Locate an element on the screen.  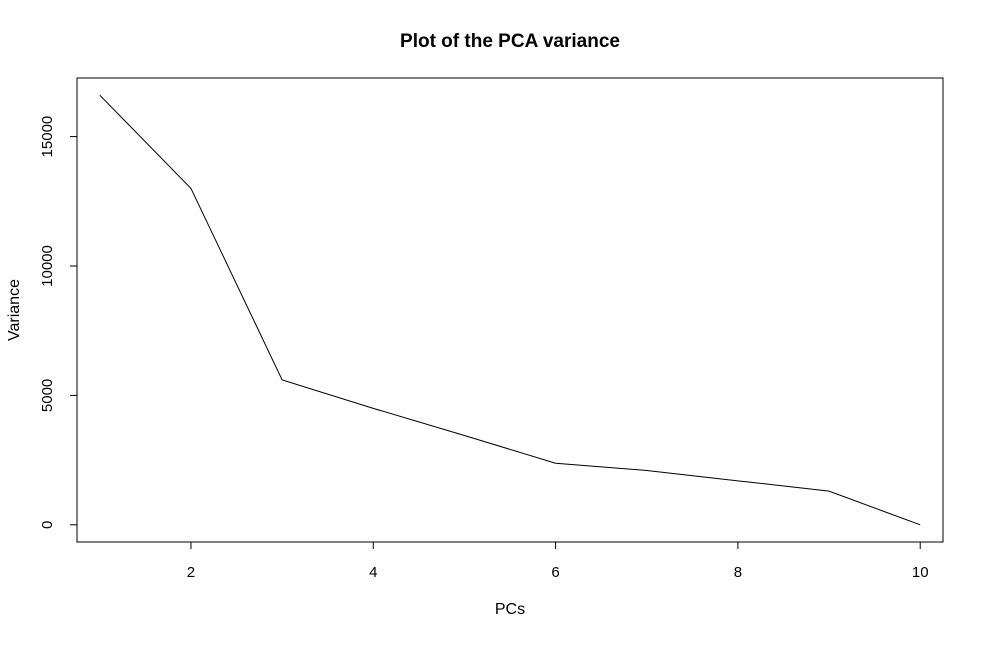
x-tick-label: 8 is located at coordinates (738, 572).